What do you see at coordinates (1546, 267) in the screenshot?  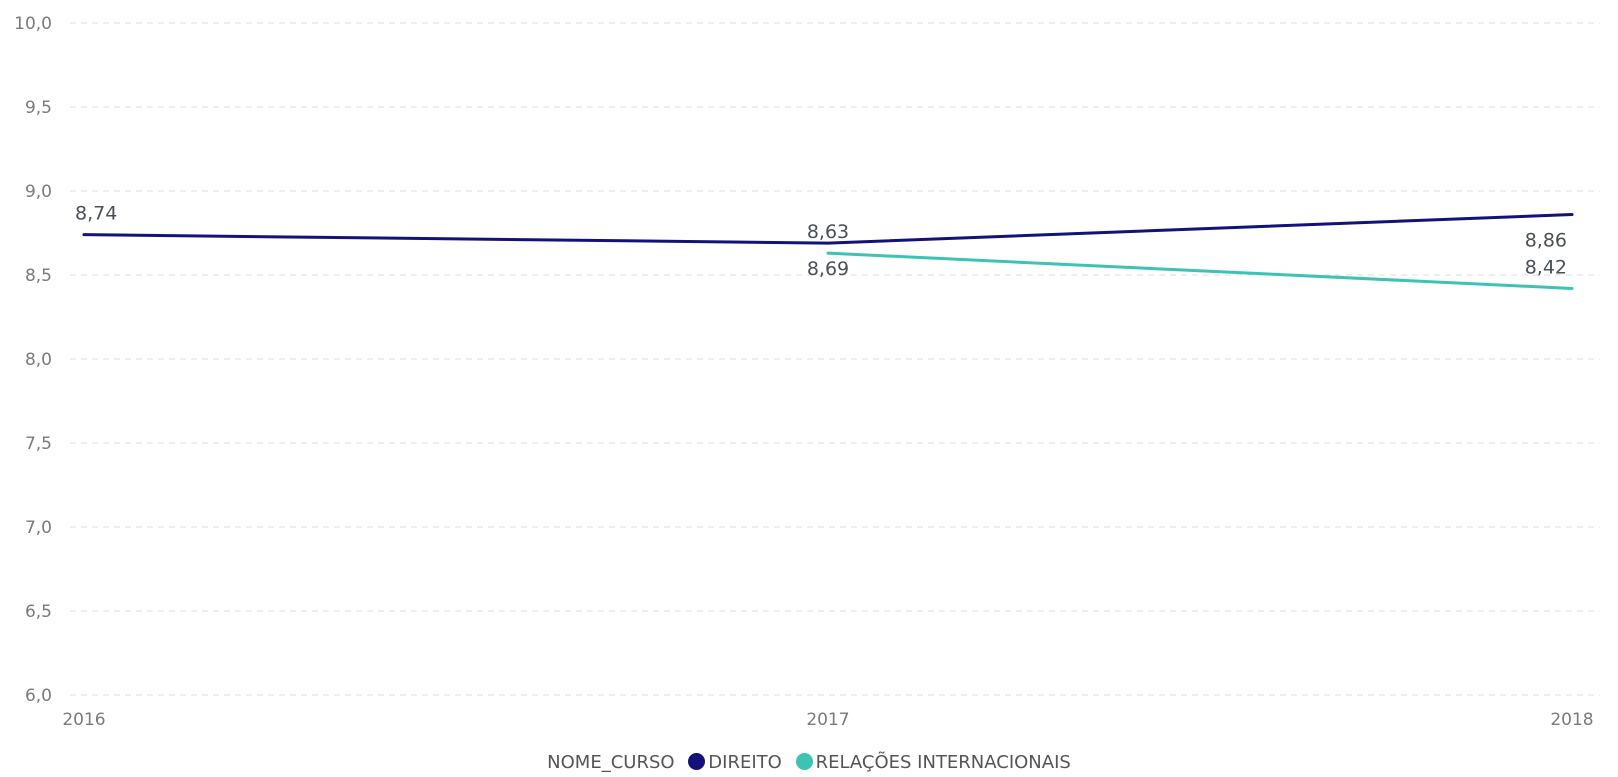 I see `data-label: 8,42` at bounding box center [1546, 267].